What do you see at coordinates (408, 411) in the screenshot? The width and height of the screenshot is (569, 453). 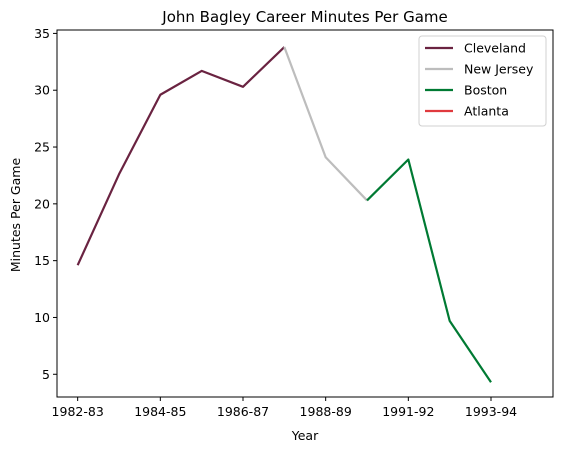 I see `x-tick-label-4: 1991-92` at bounding box center [408, 411].